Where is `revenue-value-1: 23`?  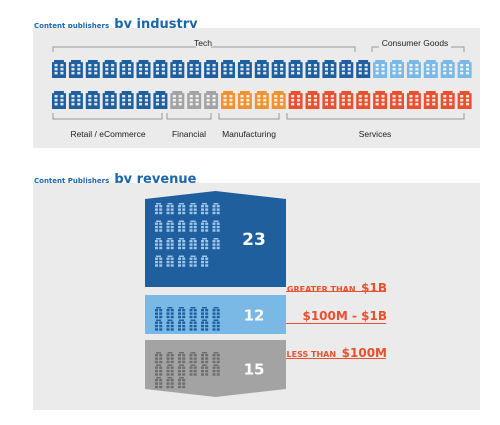
revenue-value-1: 23 is located at coordinates (254, 240).